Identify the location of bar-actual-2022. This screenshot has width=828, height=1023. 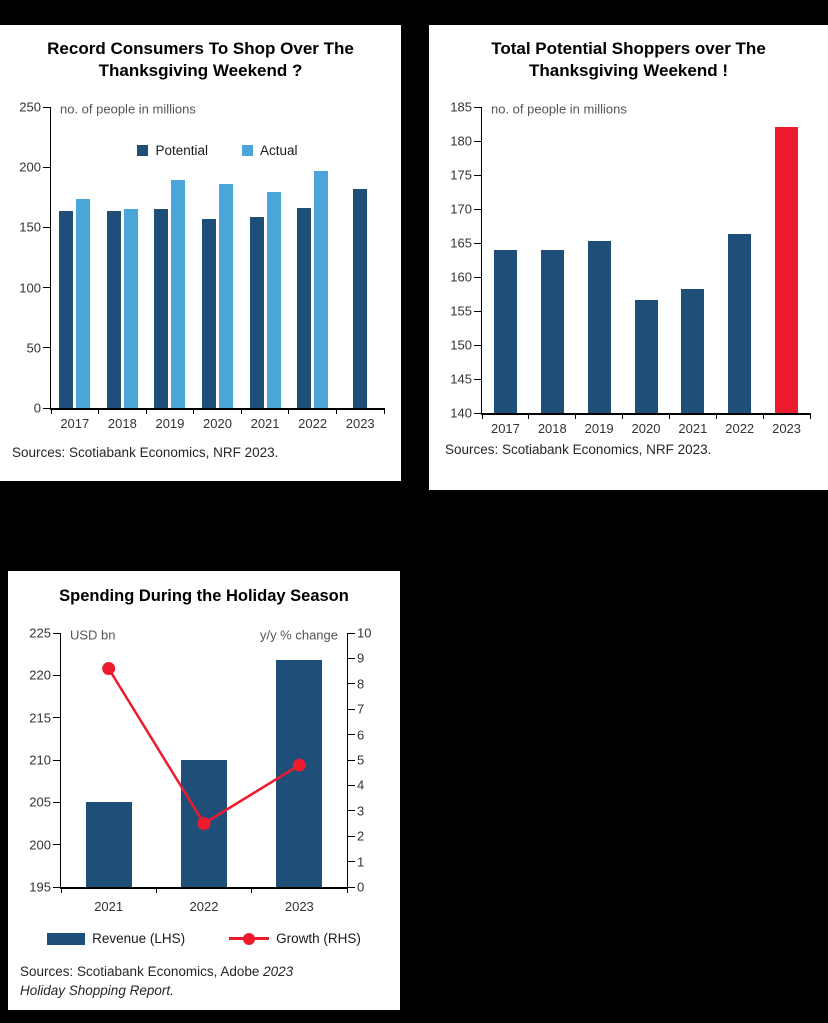
(321, 289).